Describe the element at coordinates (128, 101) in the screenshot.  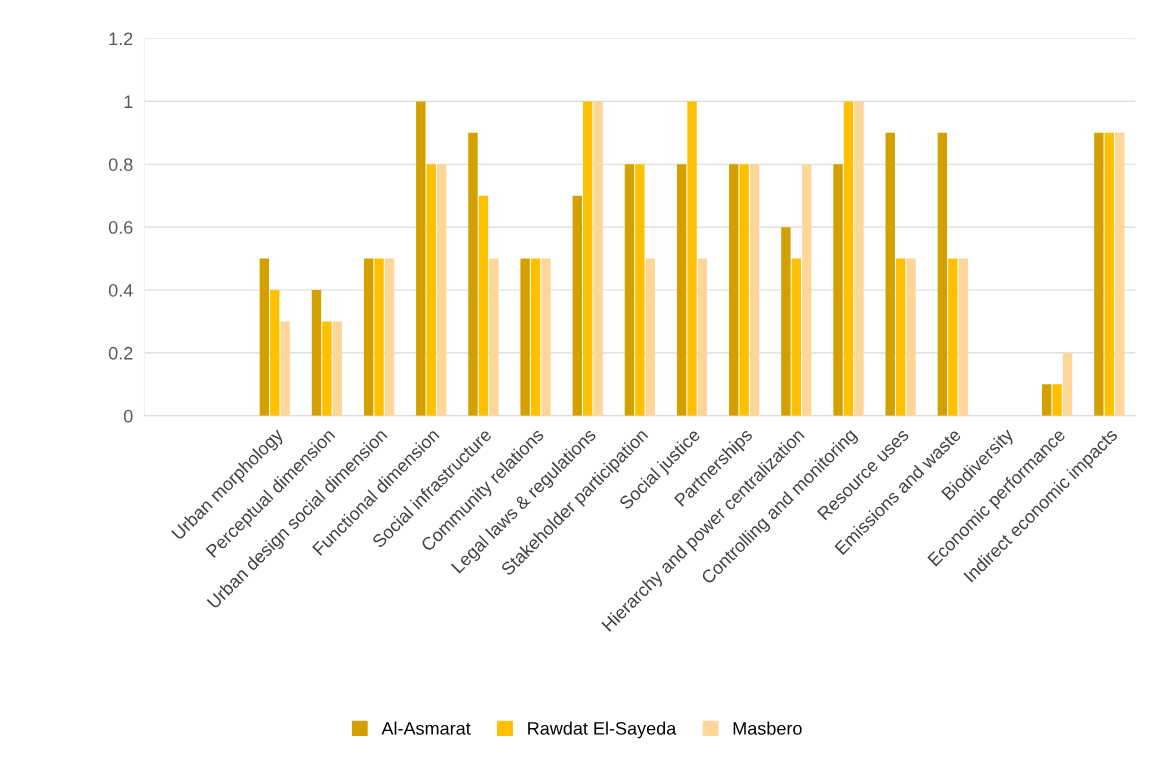
I see `y-tick-label: 1` at that location.